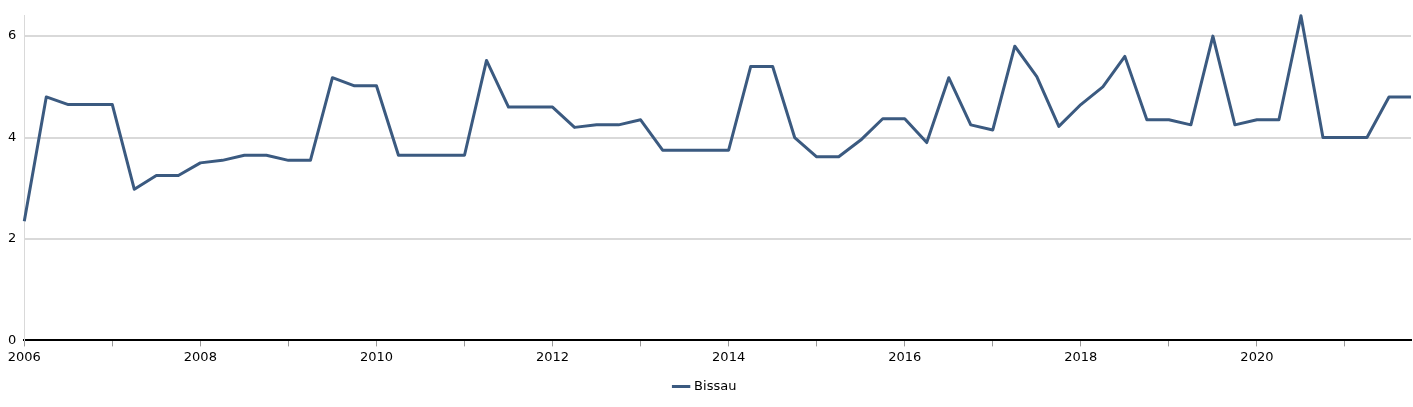 The height and width of the screenshot is (407, 1413). Describe the element at coordinates (729, 356) in the screenshot. I see `x-tick-label: 2014` at that location.